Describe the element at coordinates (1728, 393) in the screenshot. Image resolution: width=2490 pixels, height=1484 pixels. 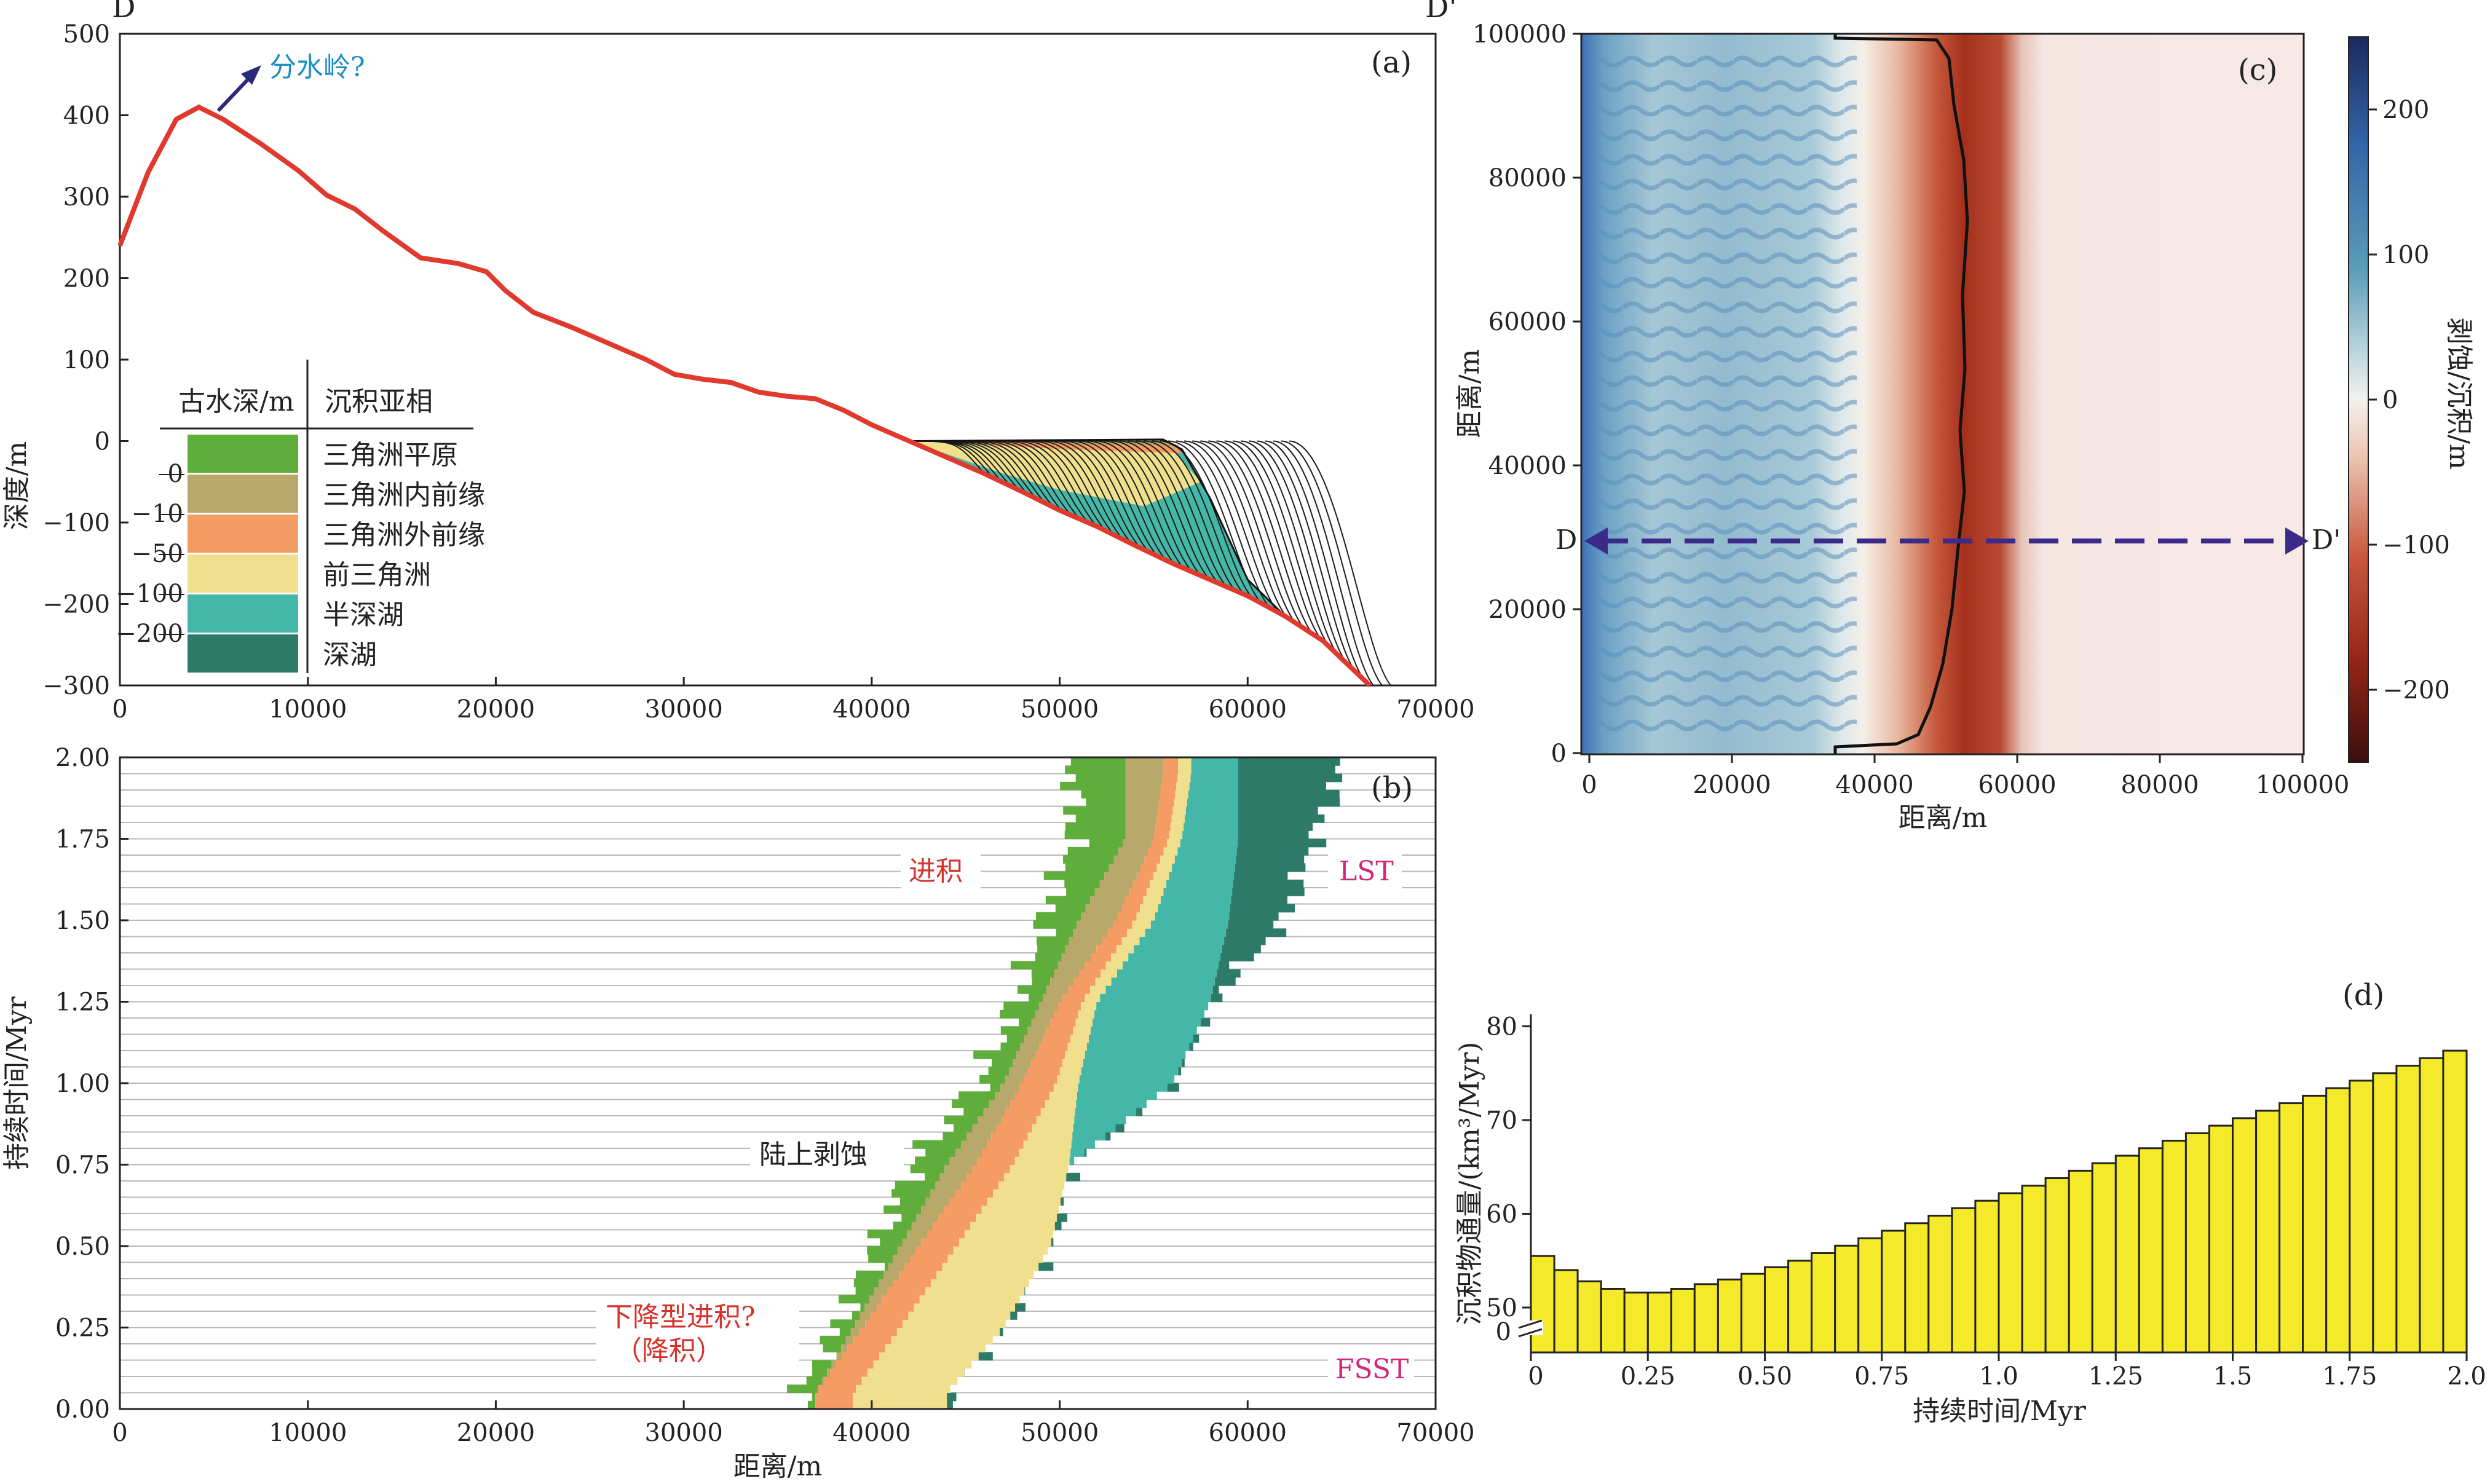
I see `heatmap-texture` at that location.